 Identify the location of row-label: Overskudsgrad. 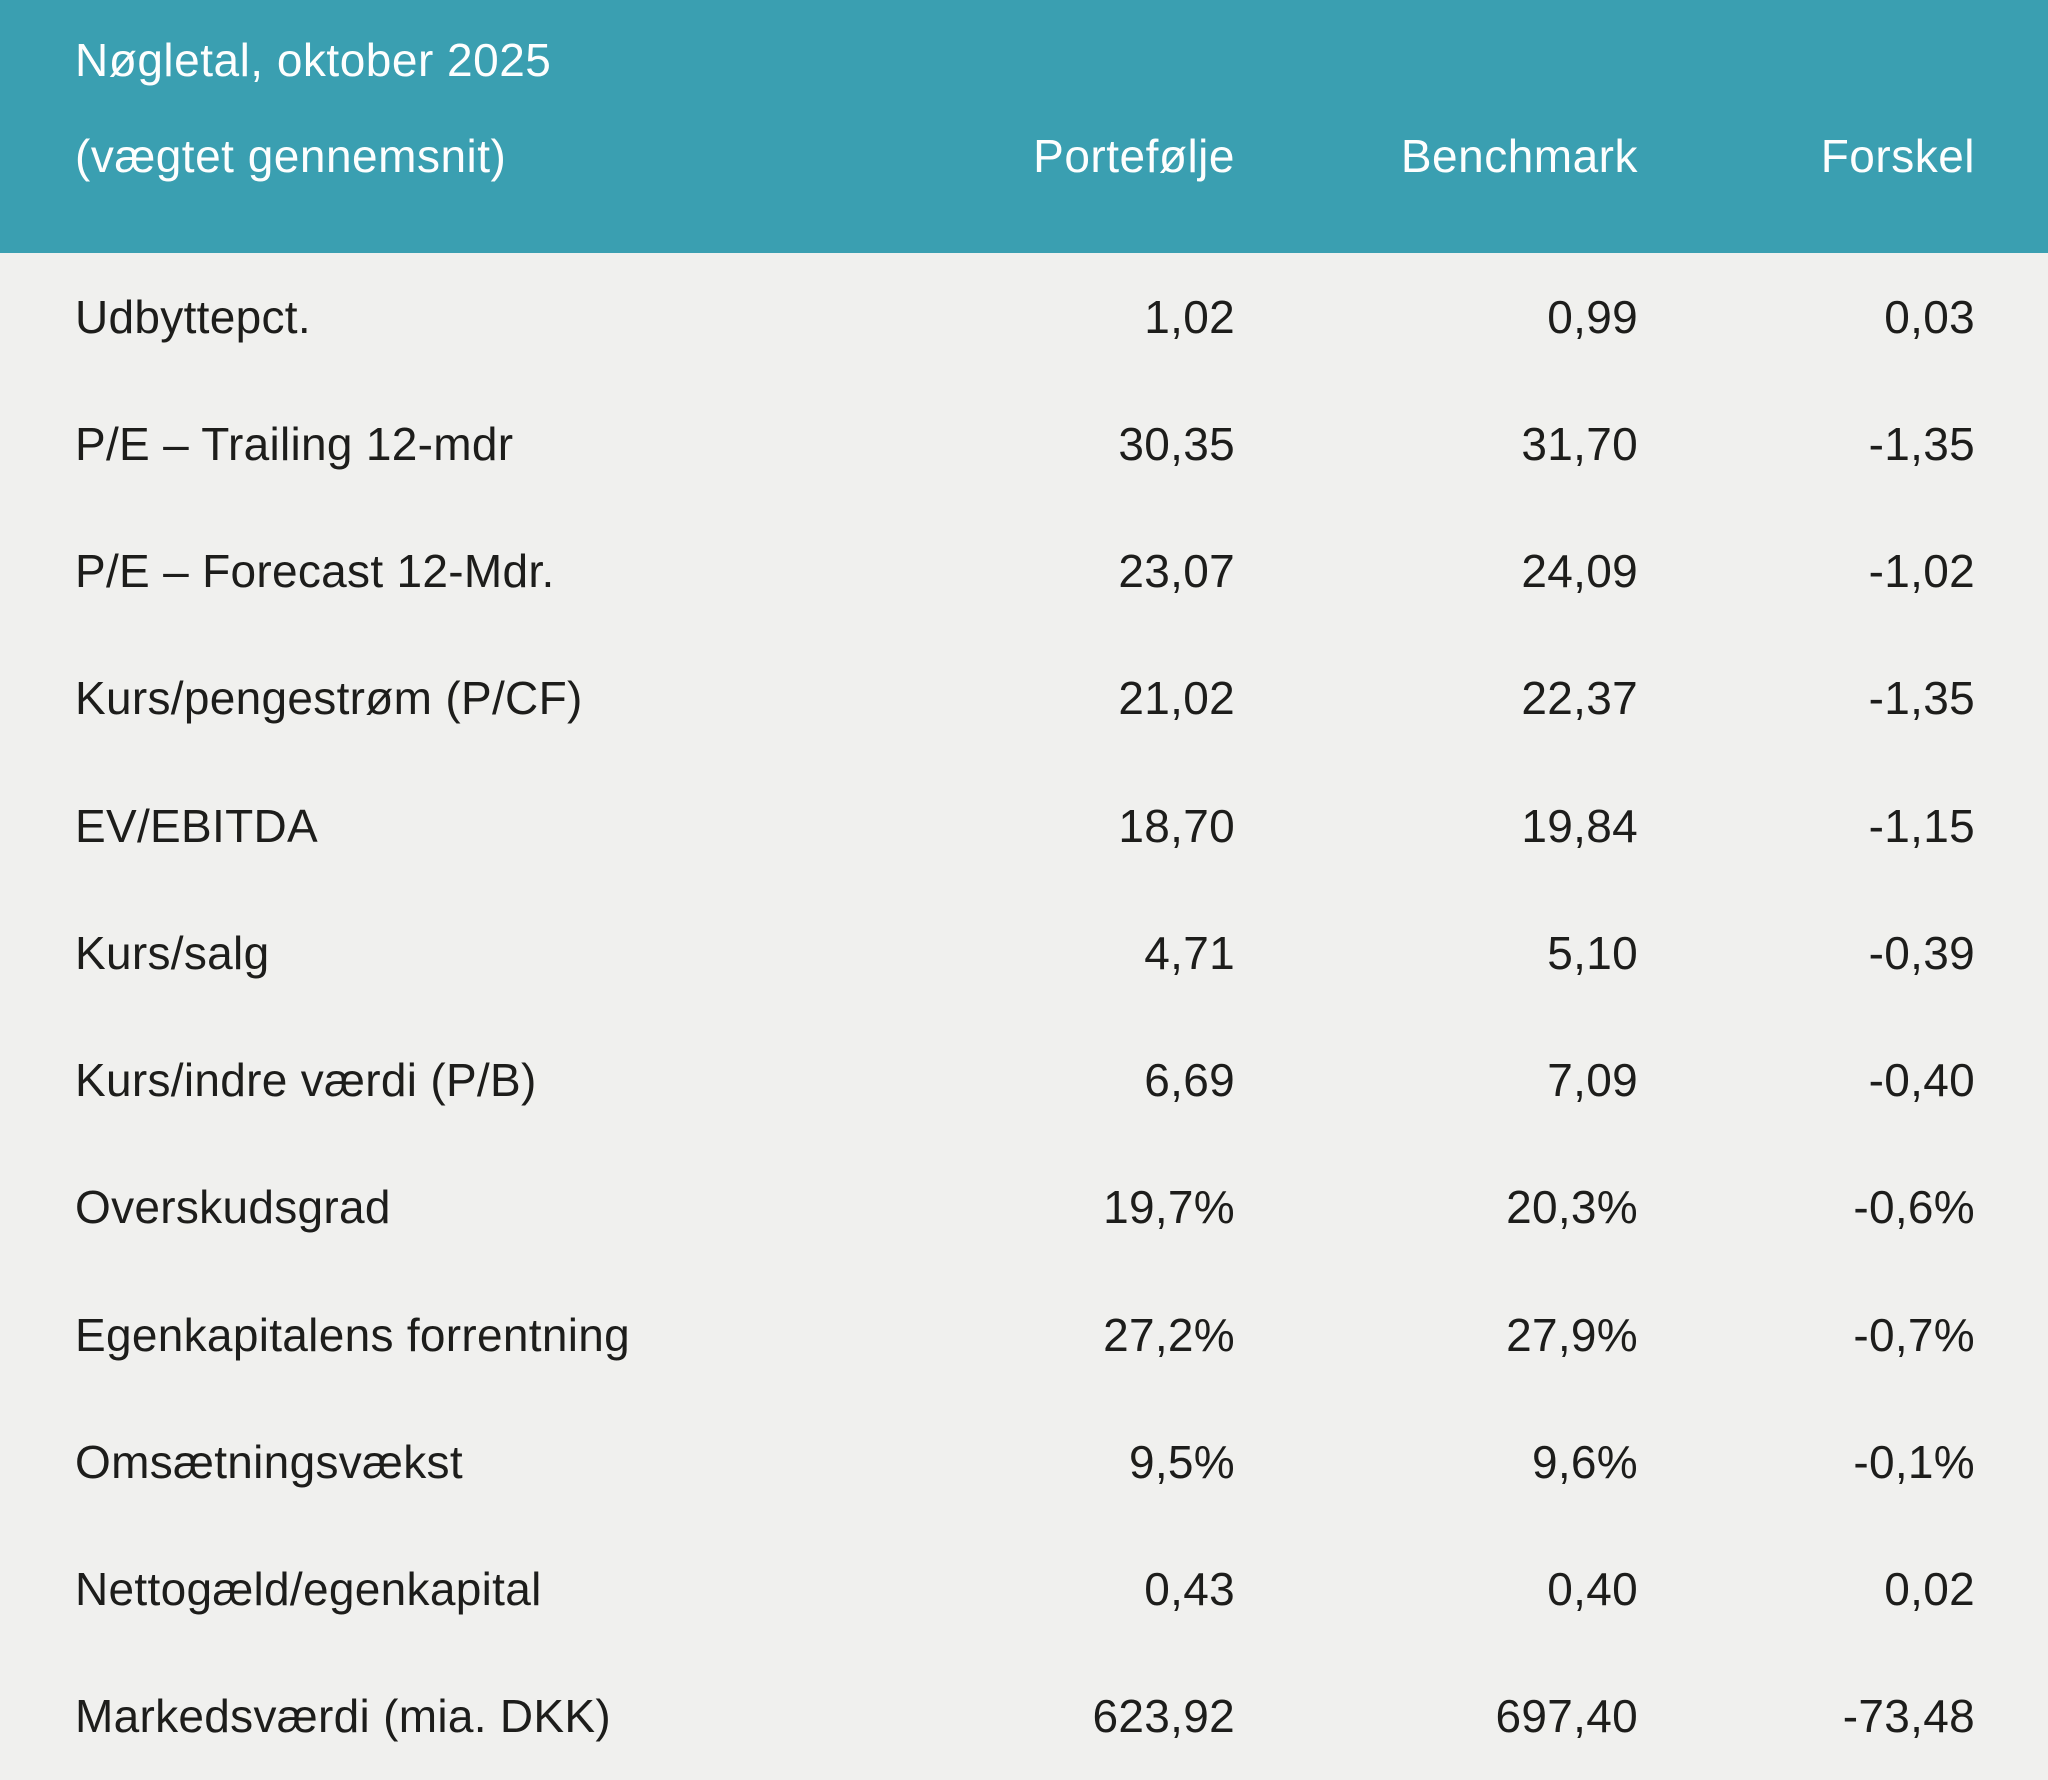
(233, 1207).